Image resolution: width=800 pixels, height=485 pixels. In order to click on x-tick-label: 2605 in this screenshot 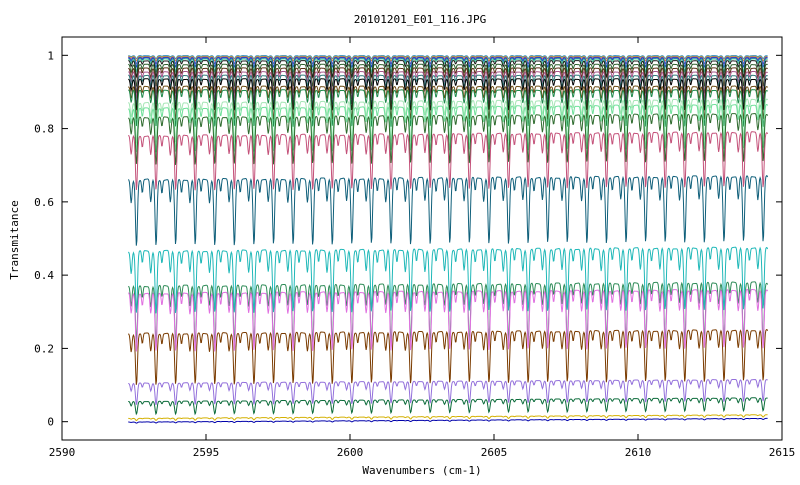, I will do `click(494, 452)`.